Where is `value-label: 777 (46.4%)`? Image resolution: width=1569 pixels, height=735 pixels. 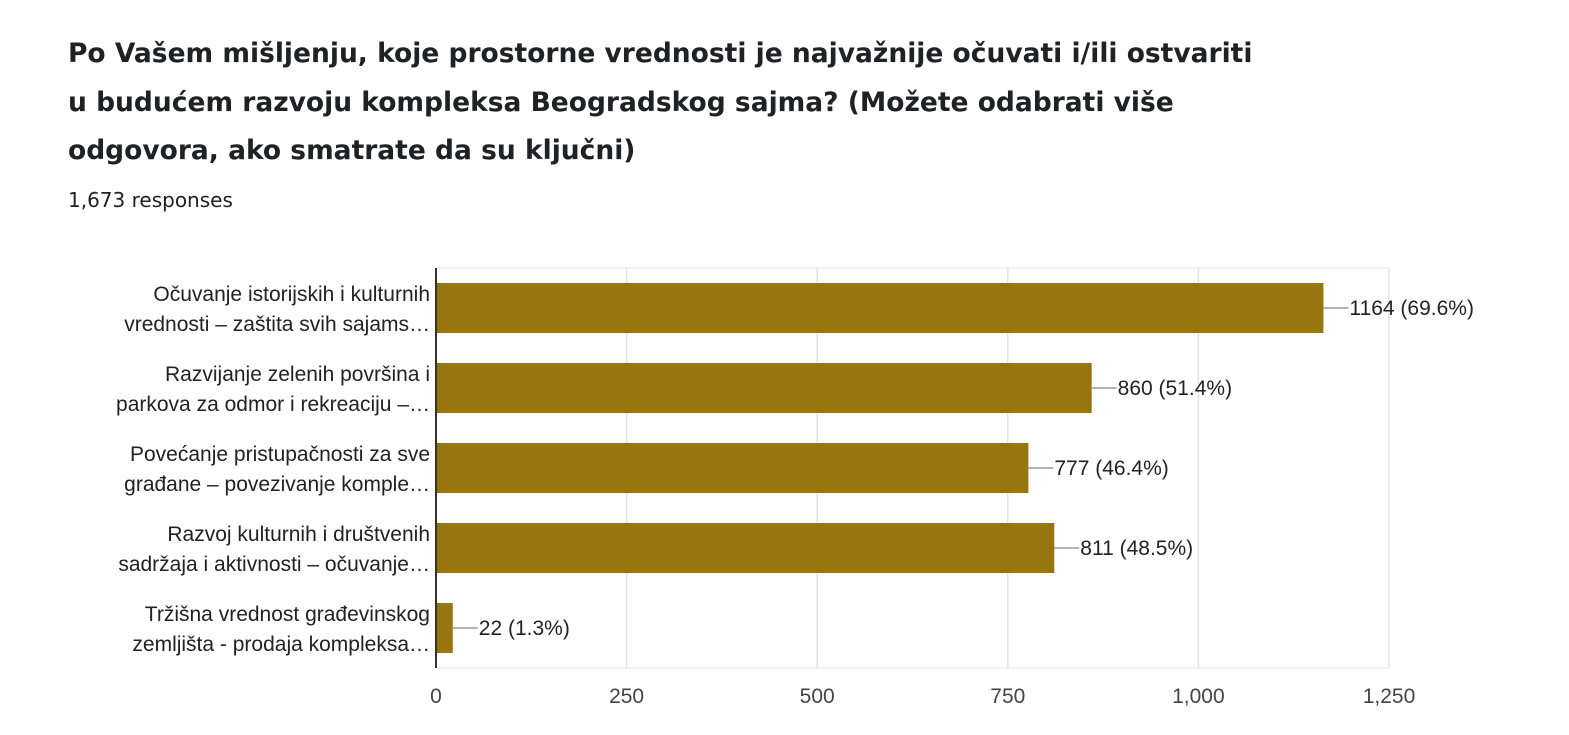
value-label: 777 (46.4%) is located at coordinates (1111, 468).